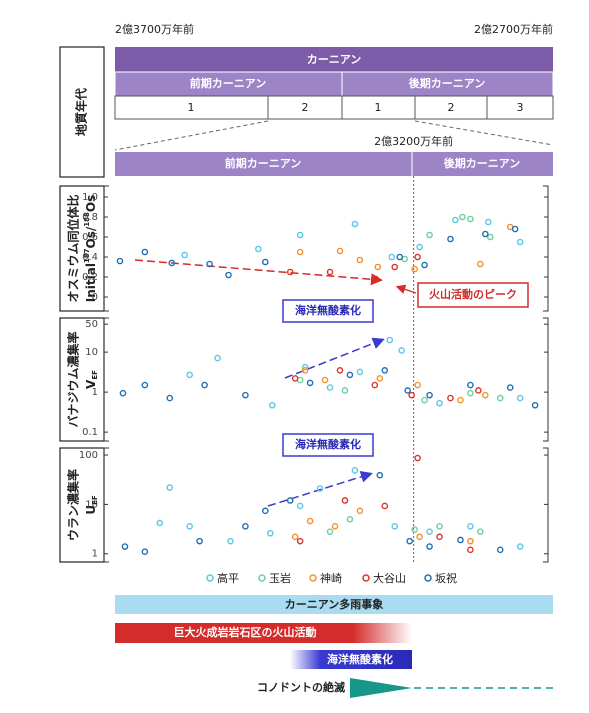 The image size is (589, 713). I want to click on late-label: 後期カーニアン, so click(447, 83).